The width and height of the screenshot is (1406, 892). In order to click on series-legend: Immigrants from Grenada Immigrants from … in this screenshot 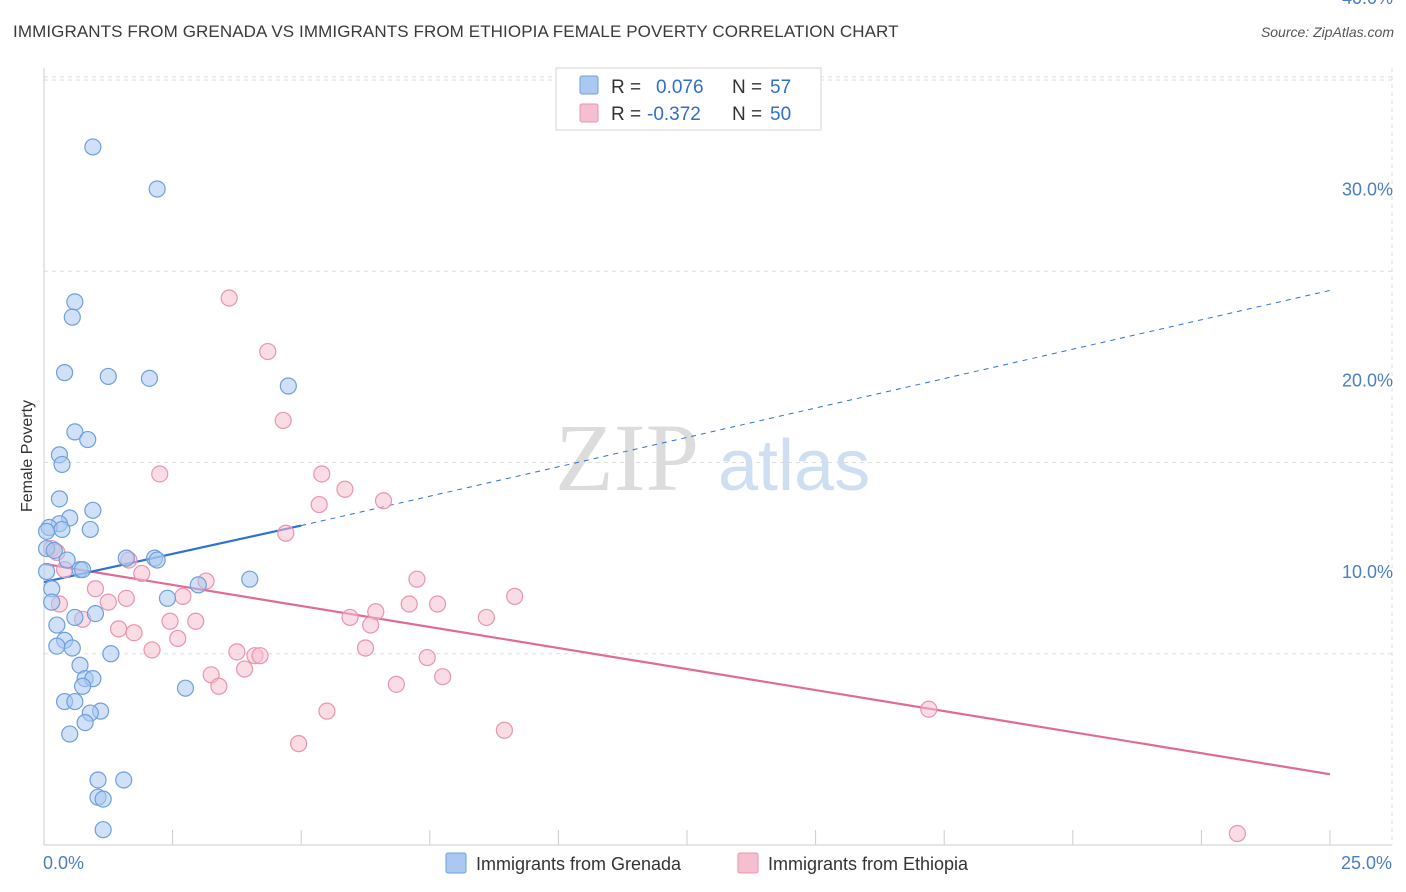, I will do `click(707, 863)`.